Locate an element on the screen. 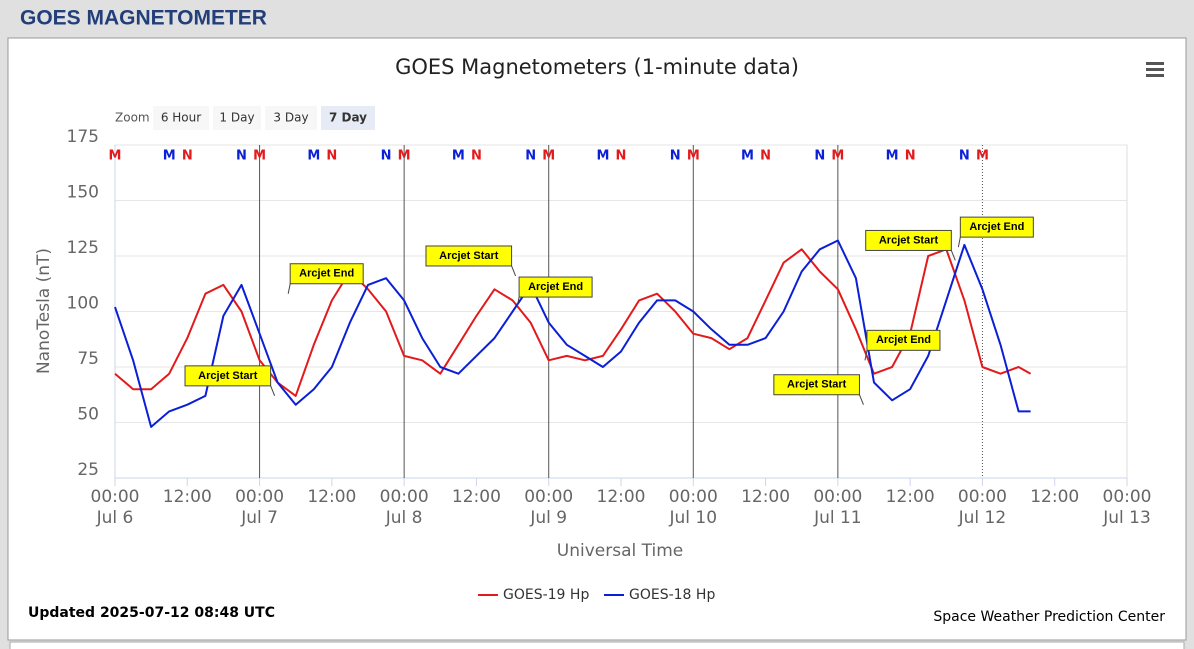 This screenshot has width=1194, height=649. zoom-button: 7 Day is located at coordinates (348, 118).